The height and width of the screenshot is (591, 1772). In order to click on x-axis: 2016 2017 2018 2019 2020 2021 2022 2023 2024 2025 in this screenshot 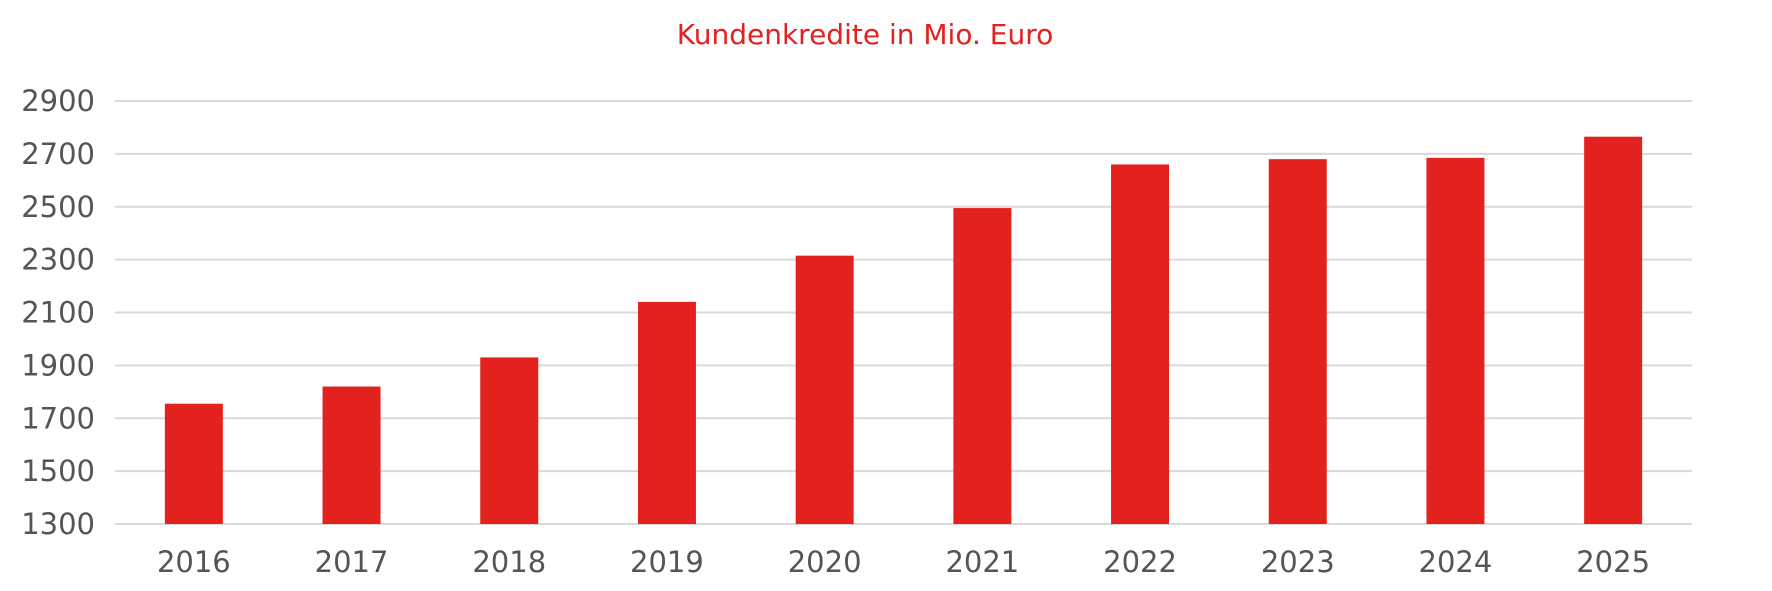, I will do `click(903, 562)`.